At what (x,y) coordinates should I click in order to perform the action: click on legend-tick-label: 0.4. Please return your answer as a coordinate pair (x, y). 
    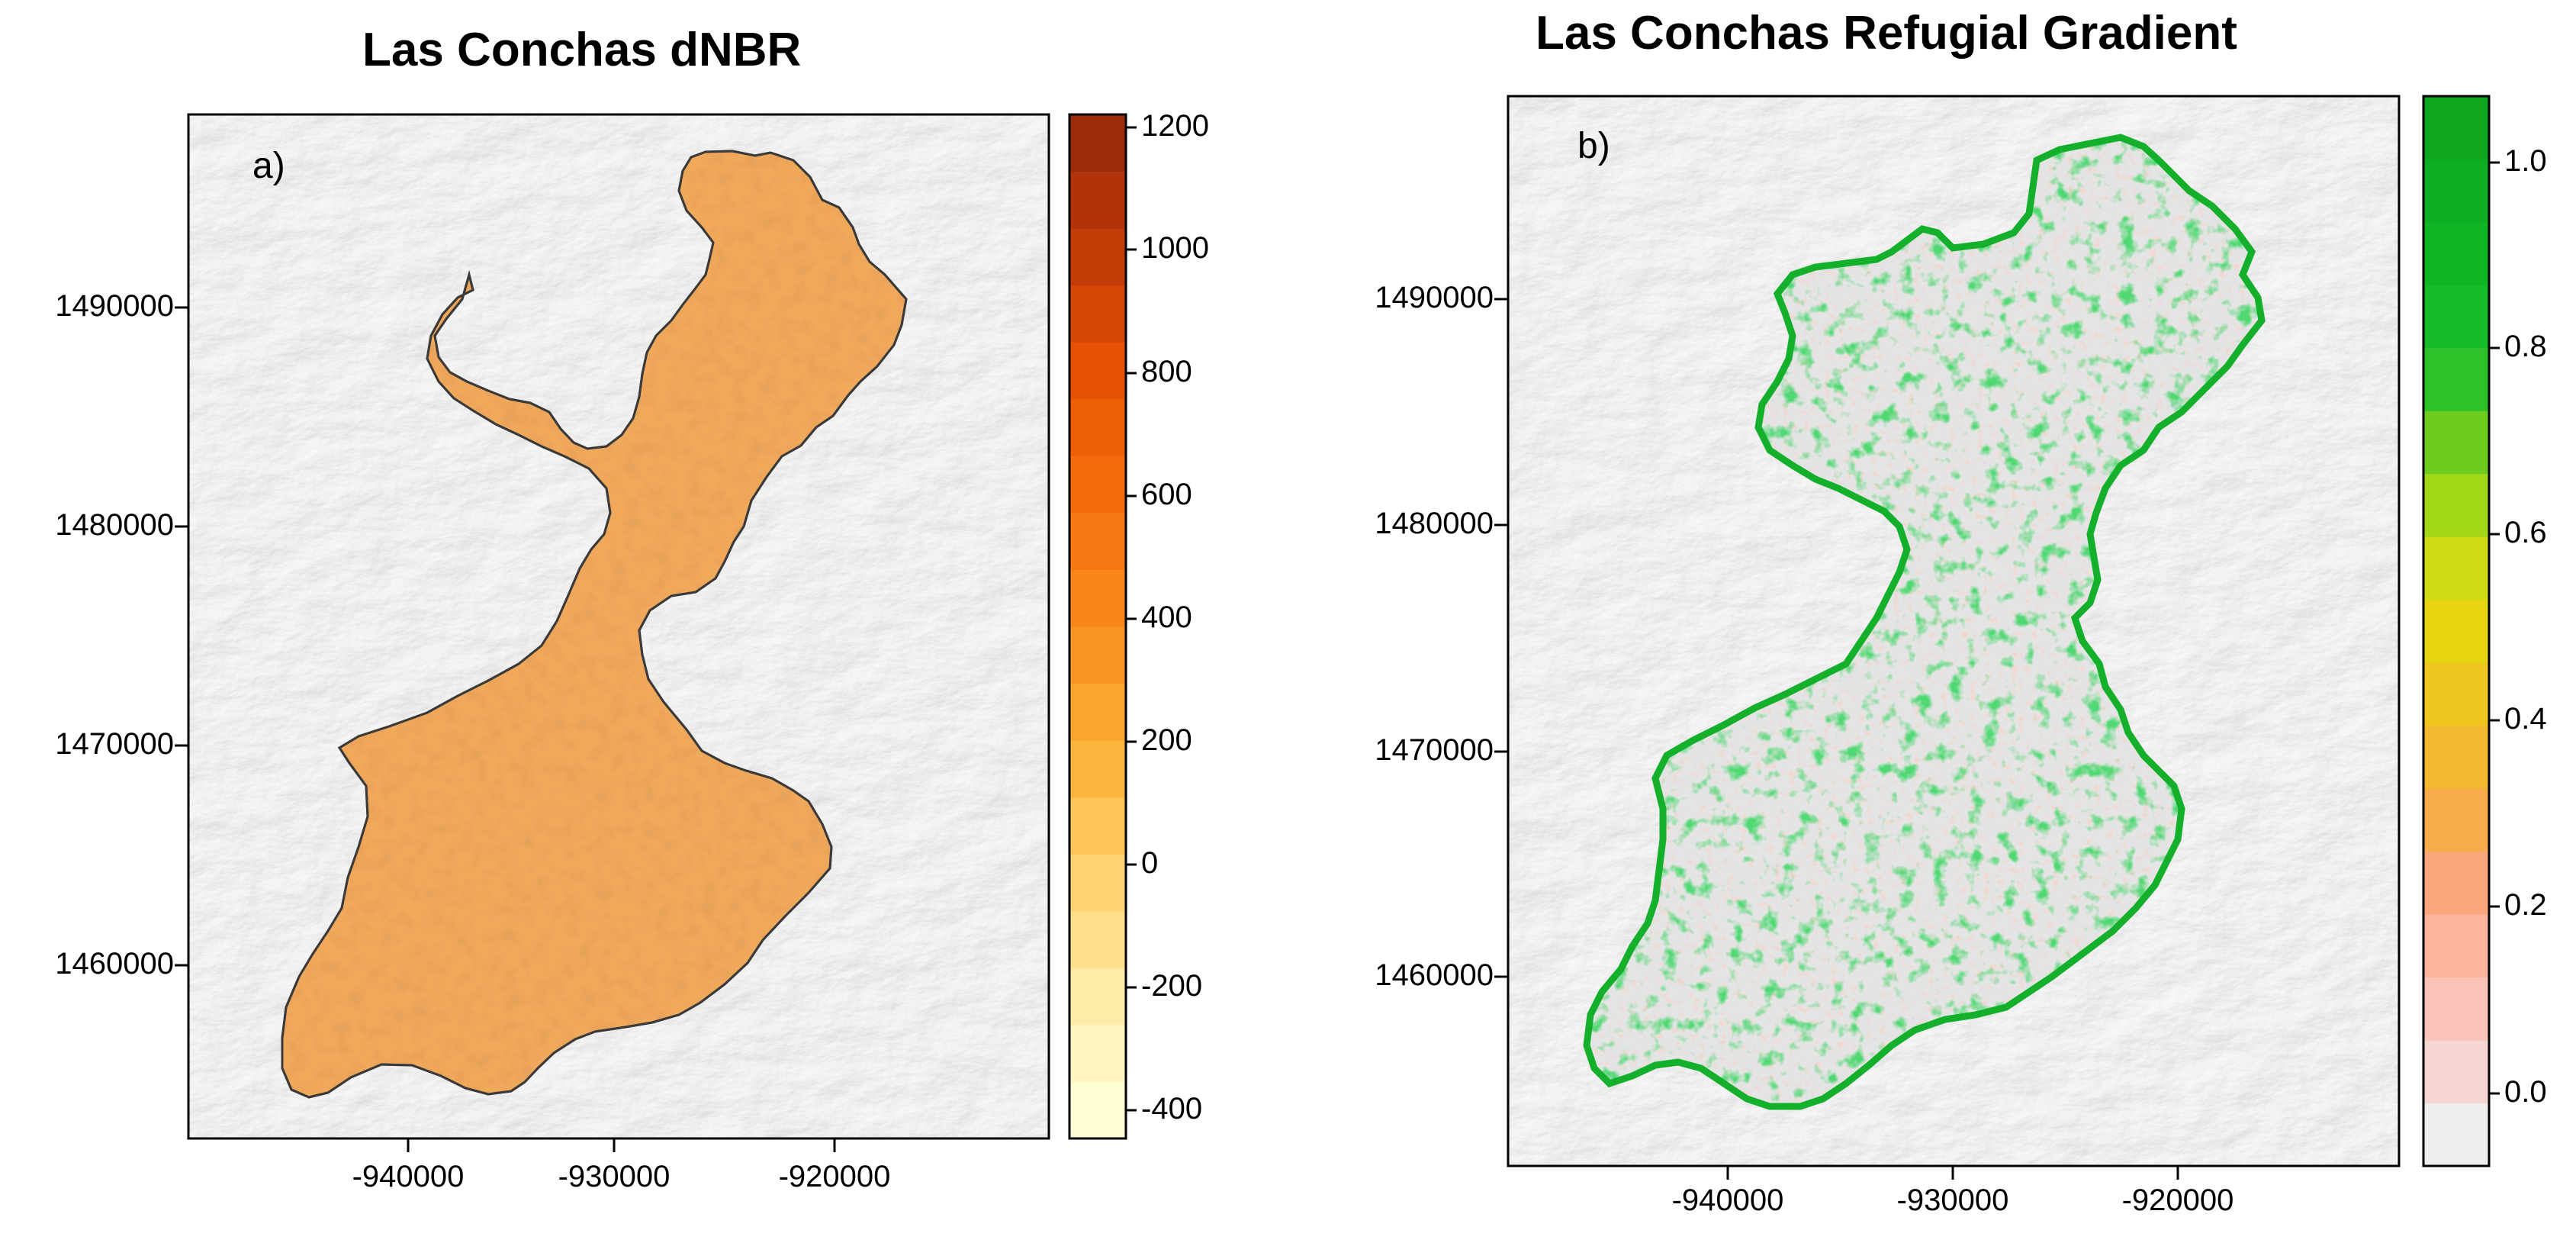
    Looking at the image, I should click on (2525, 719).